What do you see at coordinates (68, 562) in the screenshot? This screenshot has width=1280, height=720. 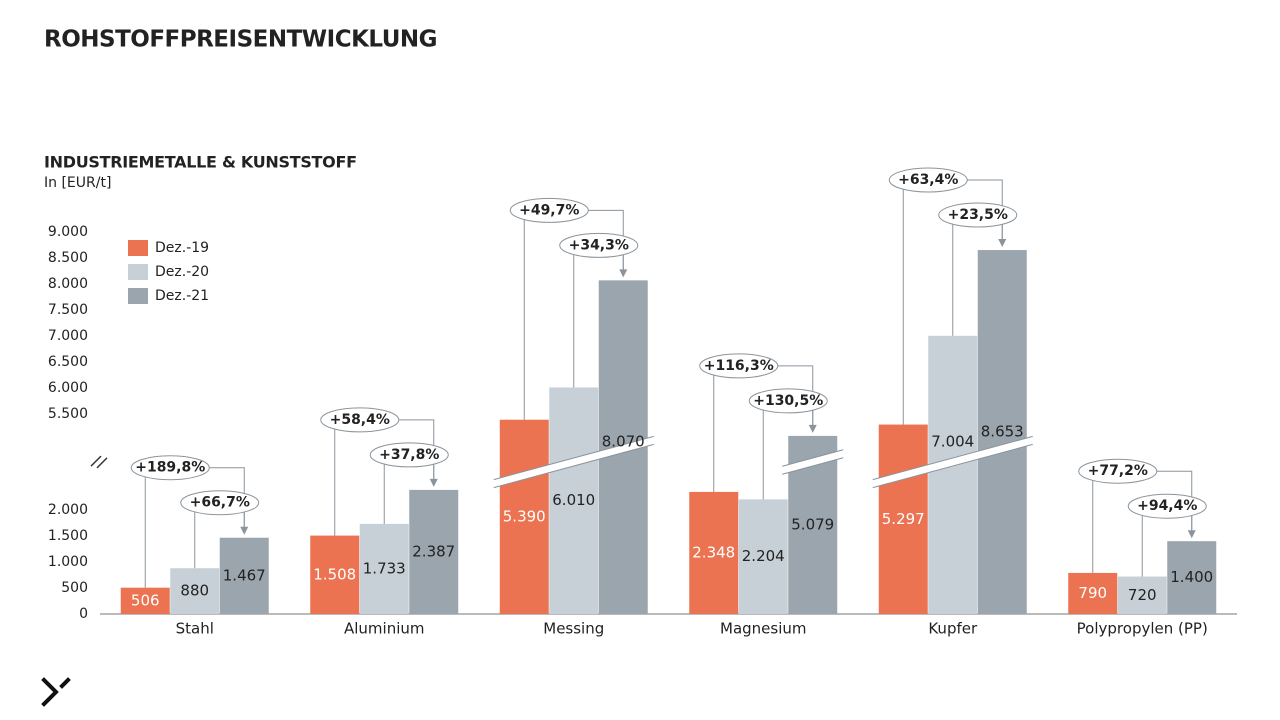 I see `y-tick-label: 1.000` at bounding box center [68, 562].